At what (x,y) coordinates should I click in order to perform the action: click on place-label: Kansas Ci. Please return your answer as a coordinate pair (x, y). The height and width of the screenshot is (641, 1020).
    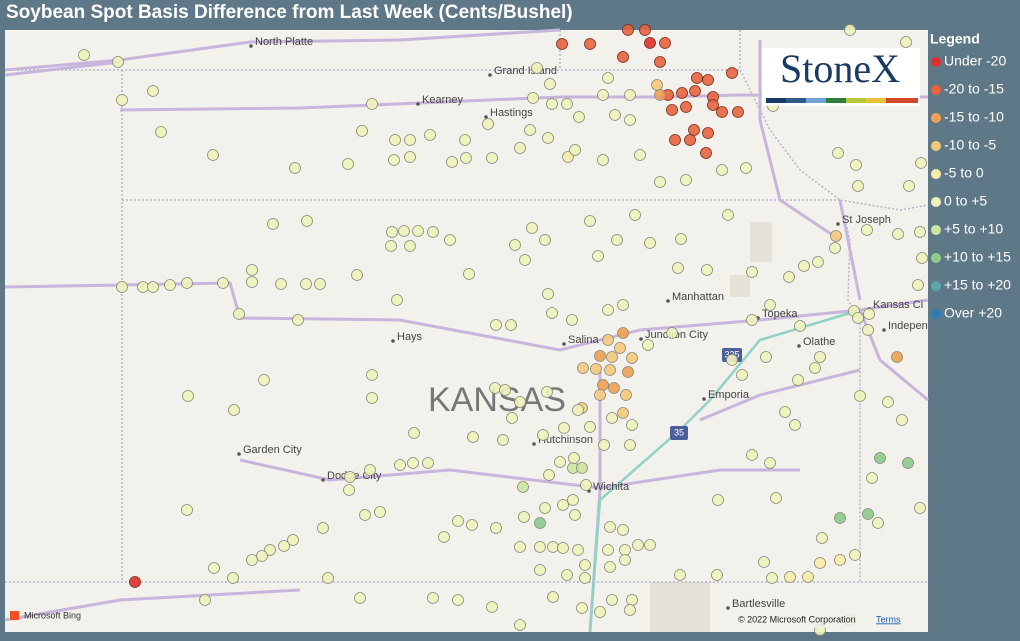
    Looking at the image, I should click on (898, 305).